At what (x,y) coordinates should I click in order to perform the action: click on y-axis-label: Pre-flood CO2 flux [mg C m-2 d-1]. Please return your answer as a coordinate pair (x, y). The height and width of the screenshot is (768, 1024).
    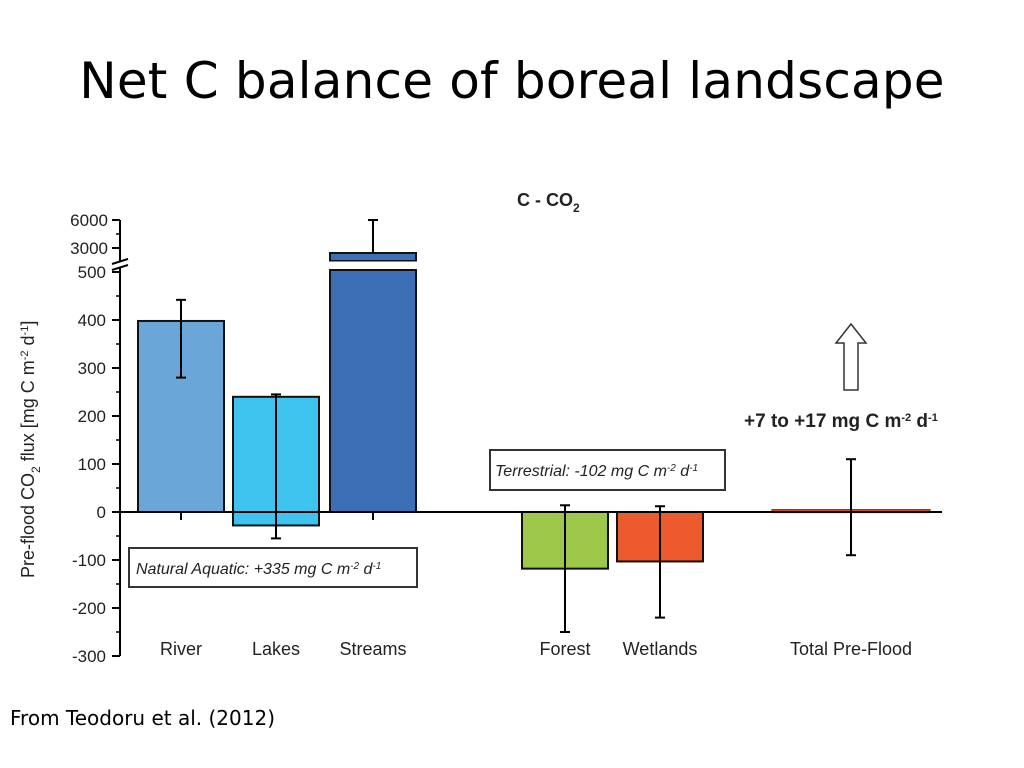
    Looking at the image, I should click on (30, 449).